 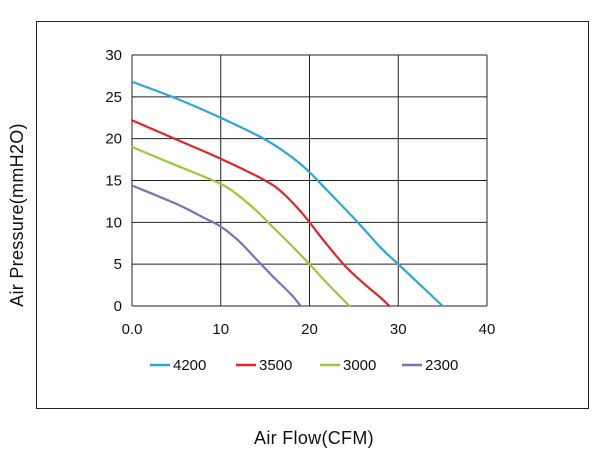 What do you see at coordinates (189, 365) in the screenshot?
I see `legend-label-4200: 4200` at bounding box center [189, 365].